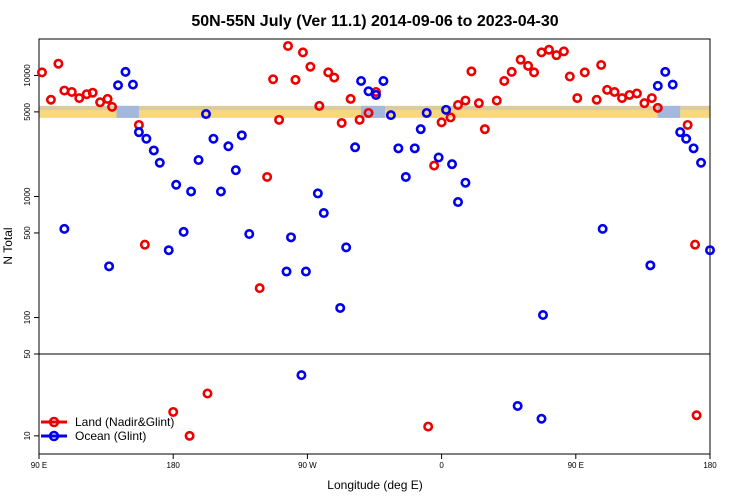 The width and height of the screenshot is (750, 500). Describe the element at coordinates (124, 422) in the screenshot. I see `legend-land-label: Land (Nadir&Glint)` at that location.